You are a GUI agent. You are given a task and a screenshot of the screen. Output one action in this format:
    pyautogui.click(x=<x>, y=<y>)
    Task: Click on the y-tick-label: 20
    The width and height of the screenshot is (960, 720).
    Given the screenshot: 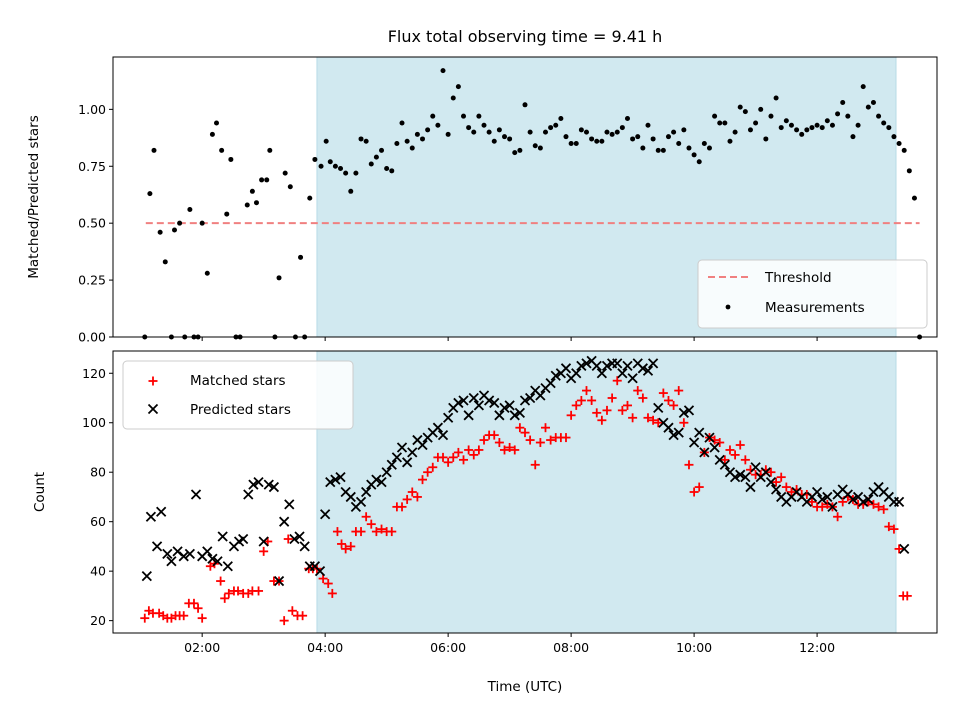 What is the action you would take?
    pyautogui.click(x=98, y=620)
    